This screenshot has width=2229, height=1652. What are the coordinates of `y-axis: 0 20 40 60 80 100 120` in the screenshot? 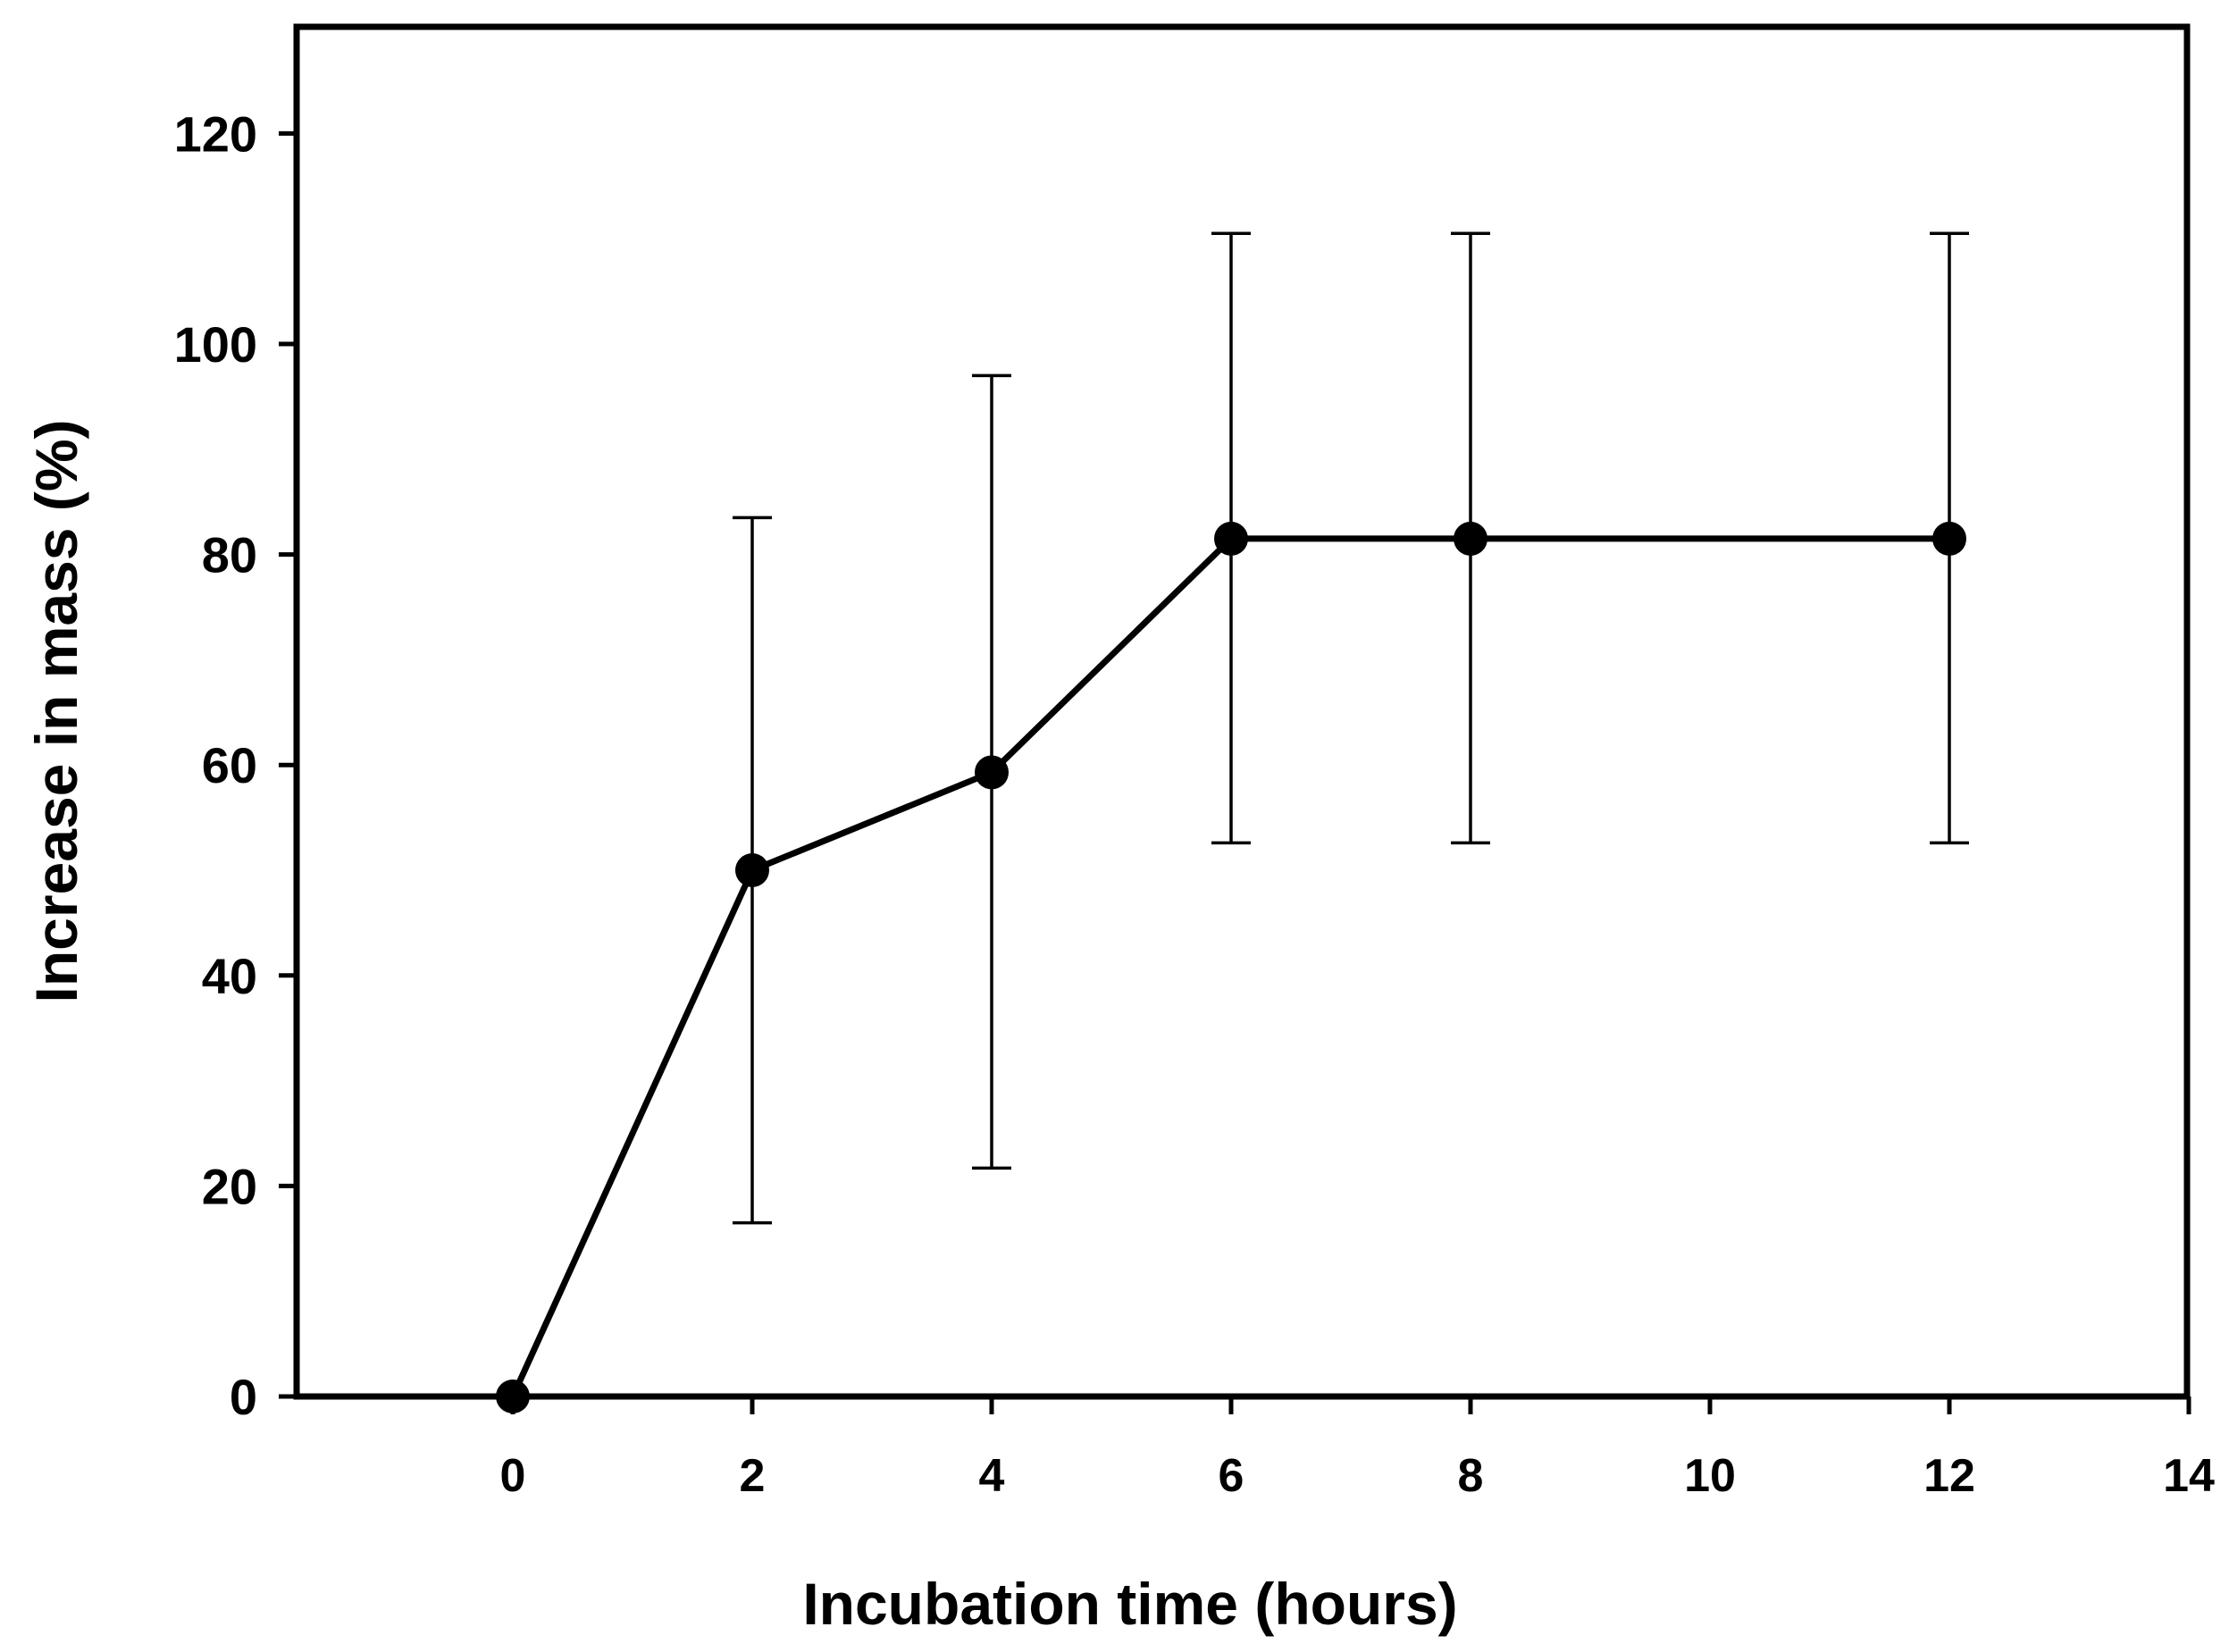 It's located at (235, 765).